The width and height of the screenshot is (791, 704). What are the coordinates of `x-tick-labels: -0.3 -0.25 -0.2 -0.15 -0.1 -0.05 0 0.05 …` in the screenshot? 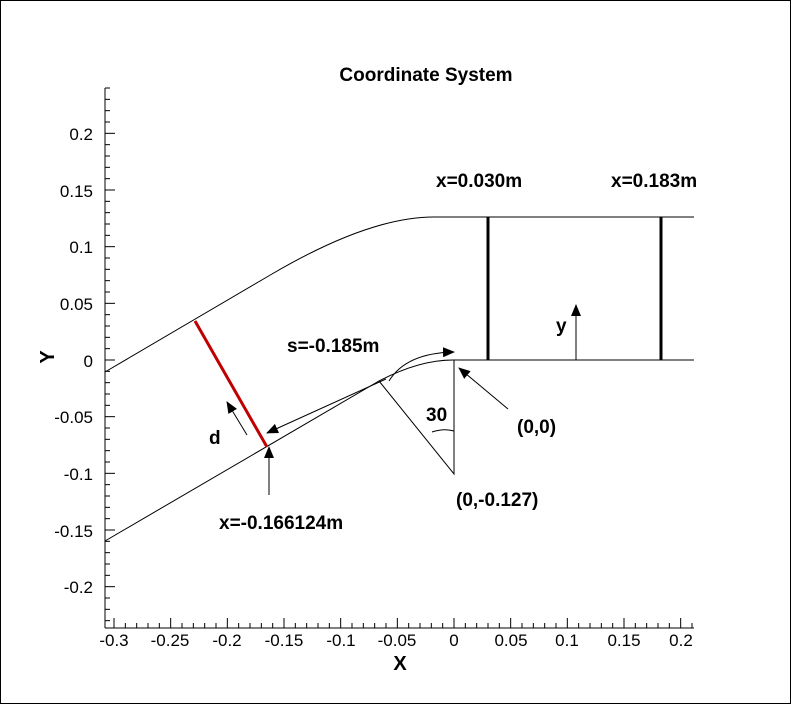 It's located at (395, 640).